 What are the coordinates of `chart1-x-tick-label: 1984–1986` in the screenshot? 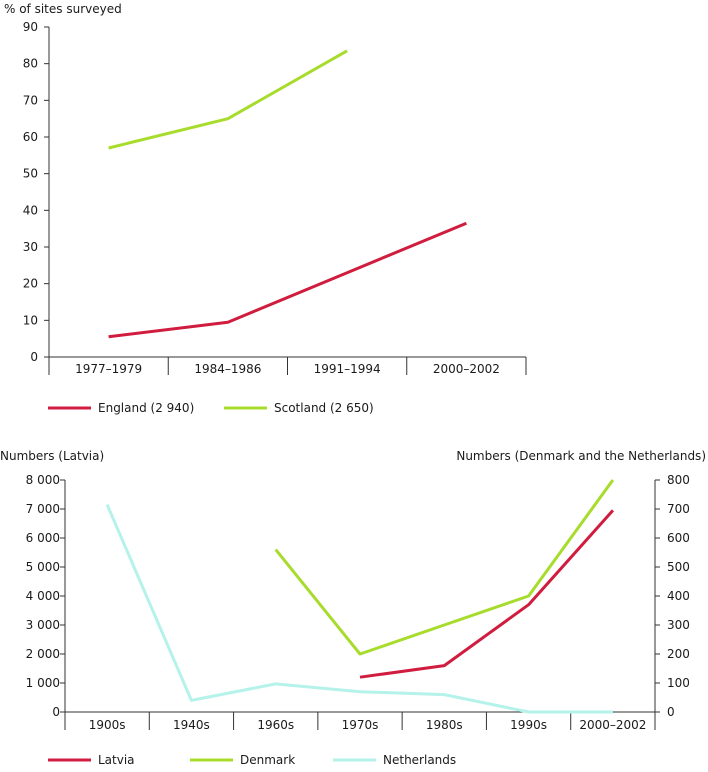 It's located at (227, 369).